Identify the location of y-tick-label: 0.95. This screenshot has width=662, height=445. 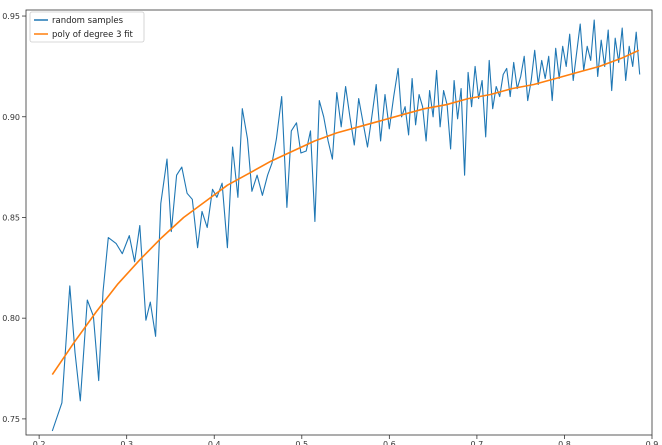
(11, 16).